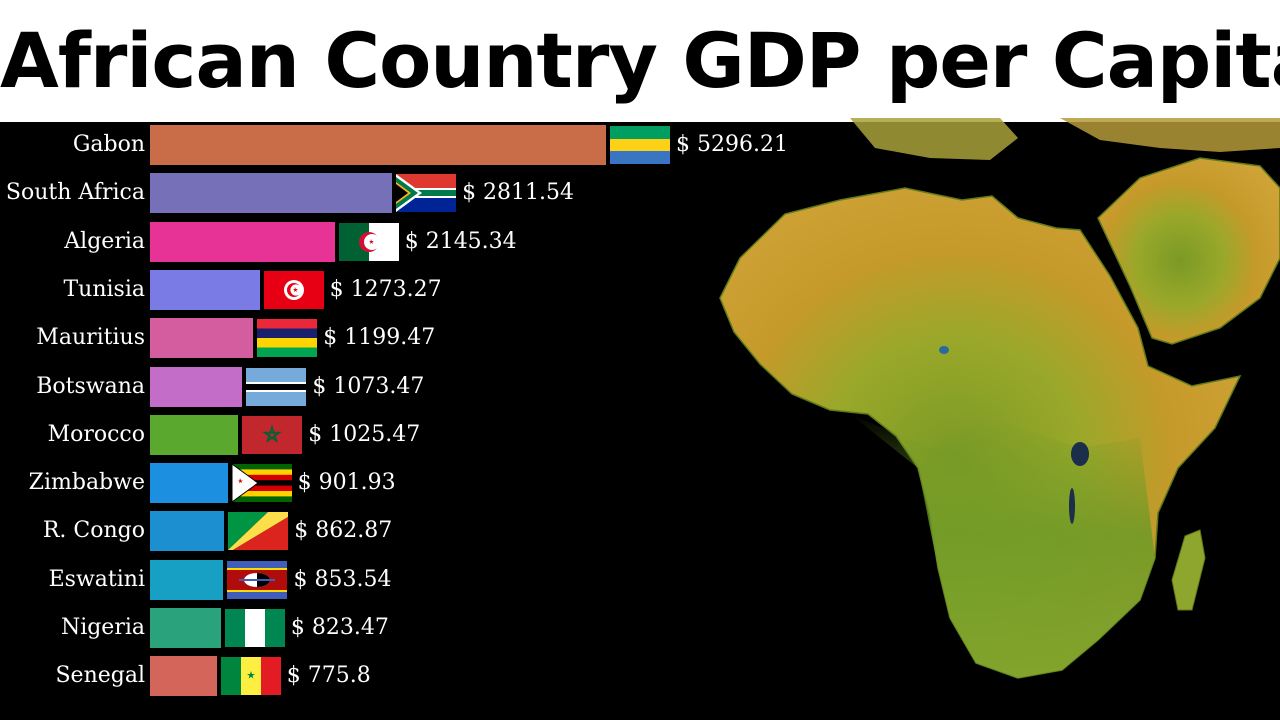 This screenshot has width=1280, height=720. Describe the element at coordinates (272, 434) in the screenshot. I see `flag-morocco-icon` at that location.